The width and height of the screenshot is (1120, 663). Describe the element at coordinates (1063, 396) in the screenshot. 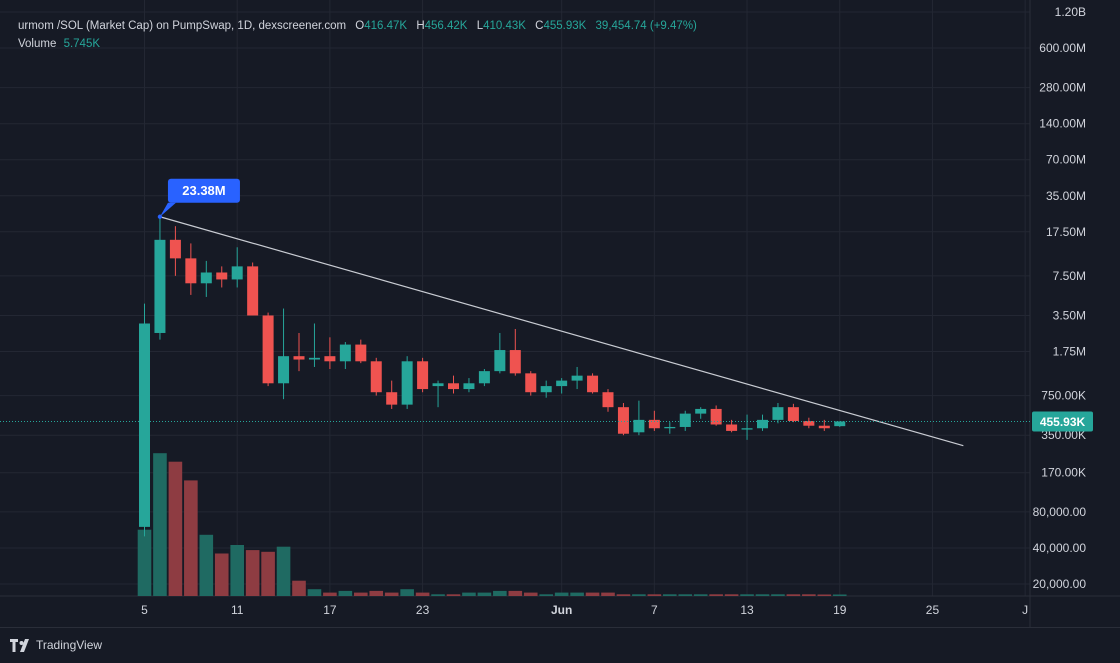

I see `y-tick-label: 750.00K` at that location.